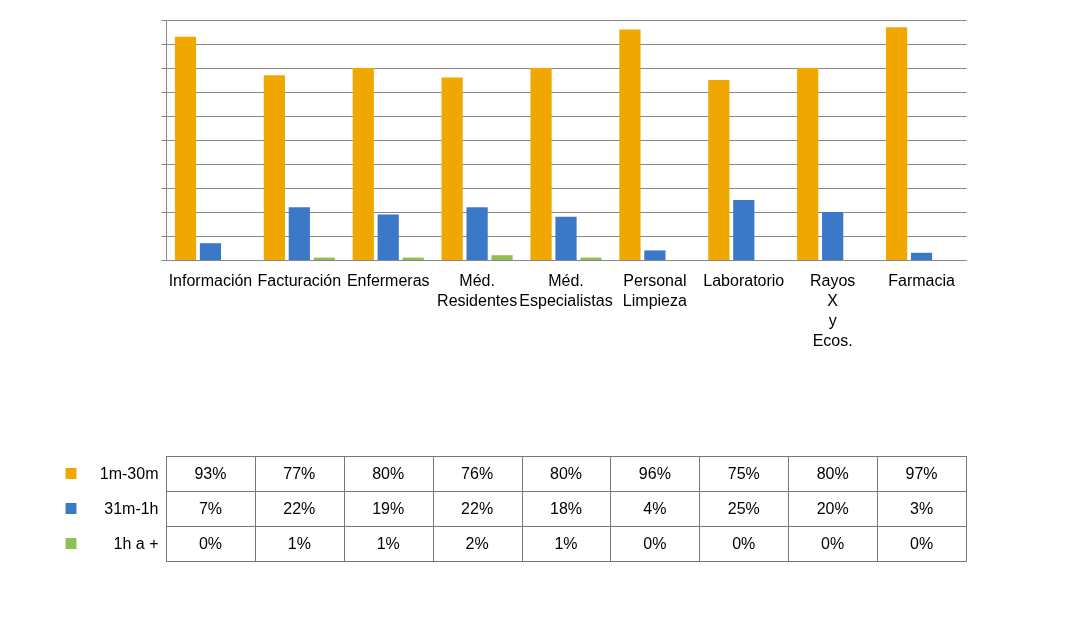 The height and width of the screenshot is (622, 1087). Describe the element at coordinates (744, 280) in the screenshot. I see `x-tick-label: Laboratorio` at that location.